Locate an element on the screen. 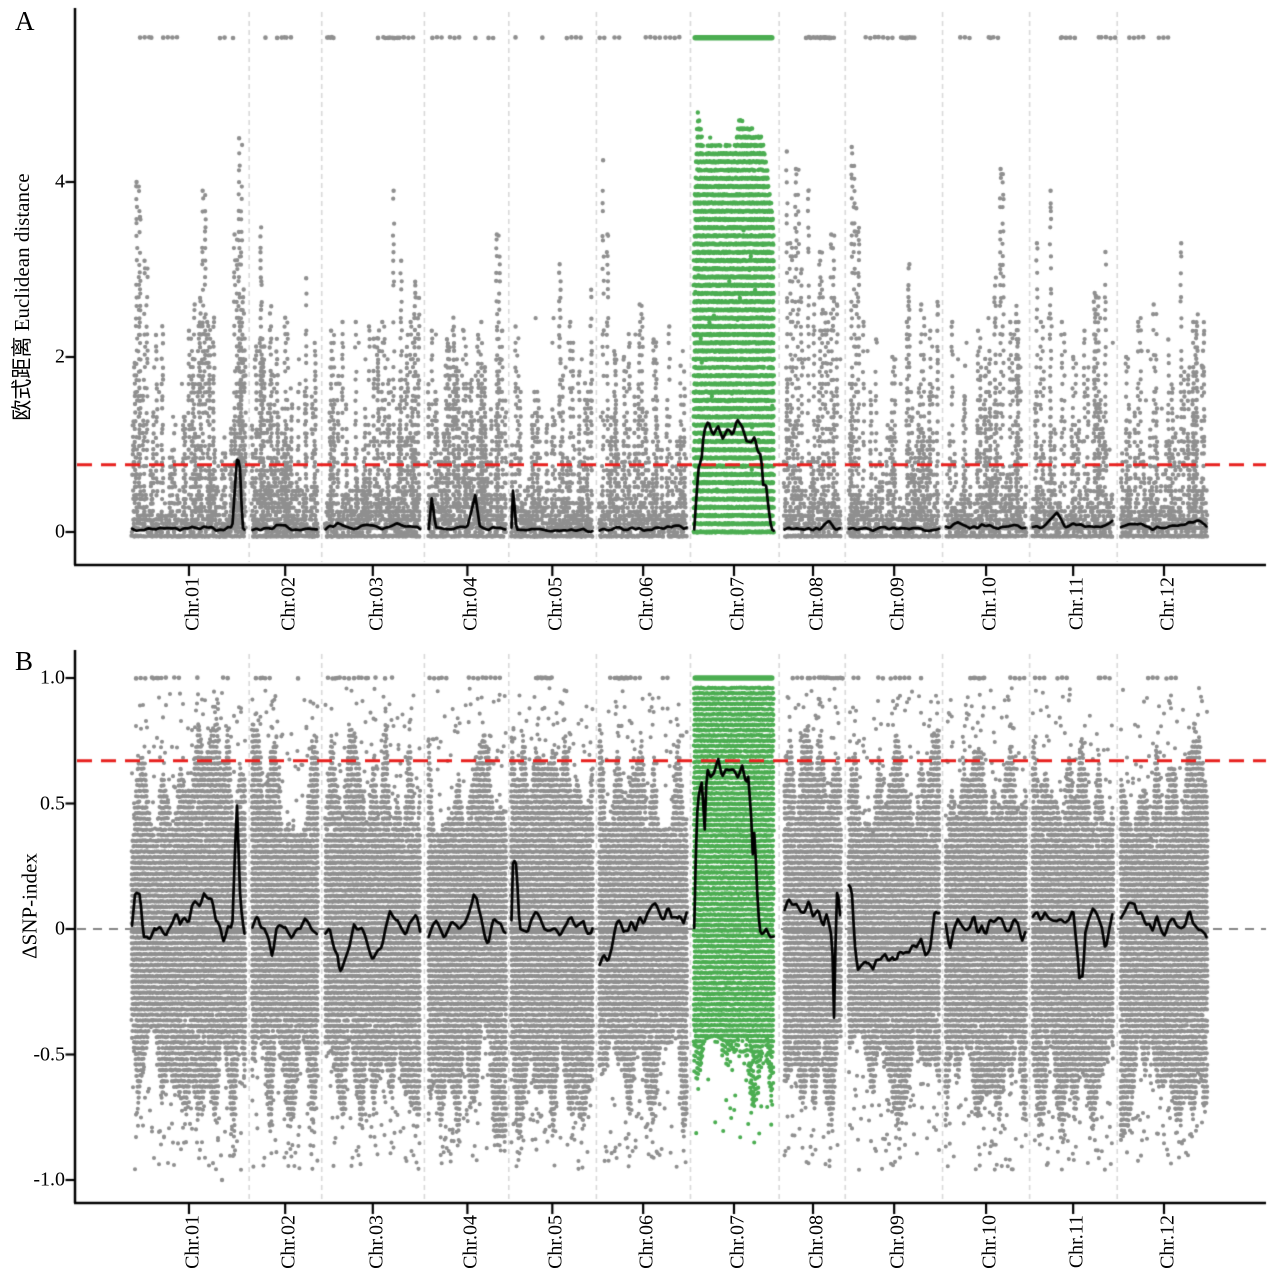 The image size is (1272, 1274). panel-b-label: B is located at coordinates (24, 661).